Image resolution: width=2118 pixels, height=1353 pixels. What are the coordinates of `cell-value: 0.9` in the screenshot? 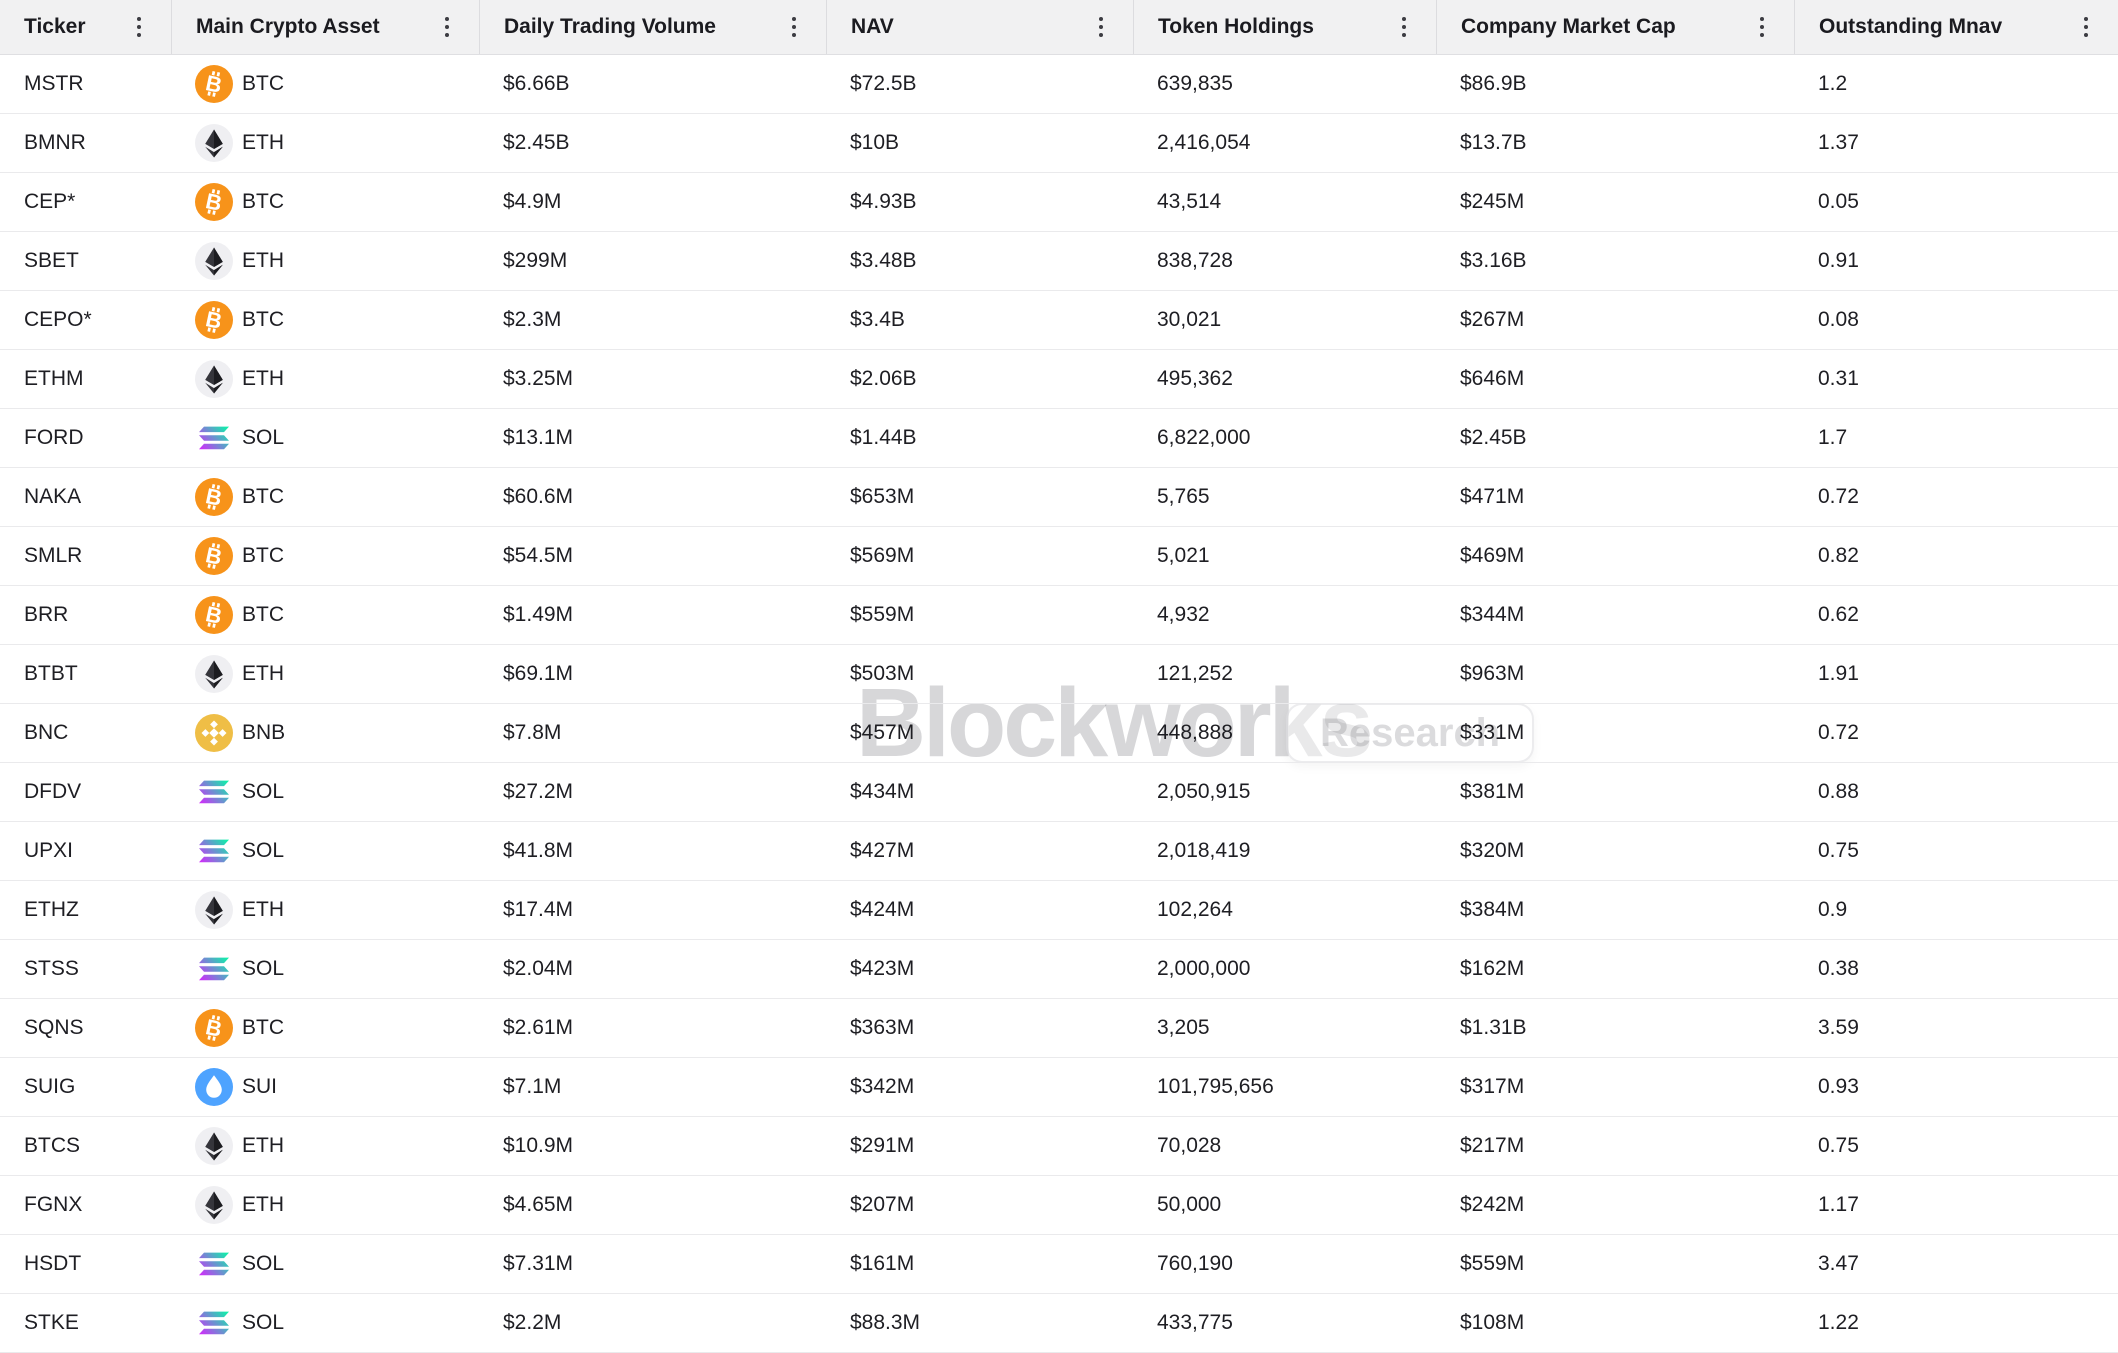 It's located at (1833, 909).